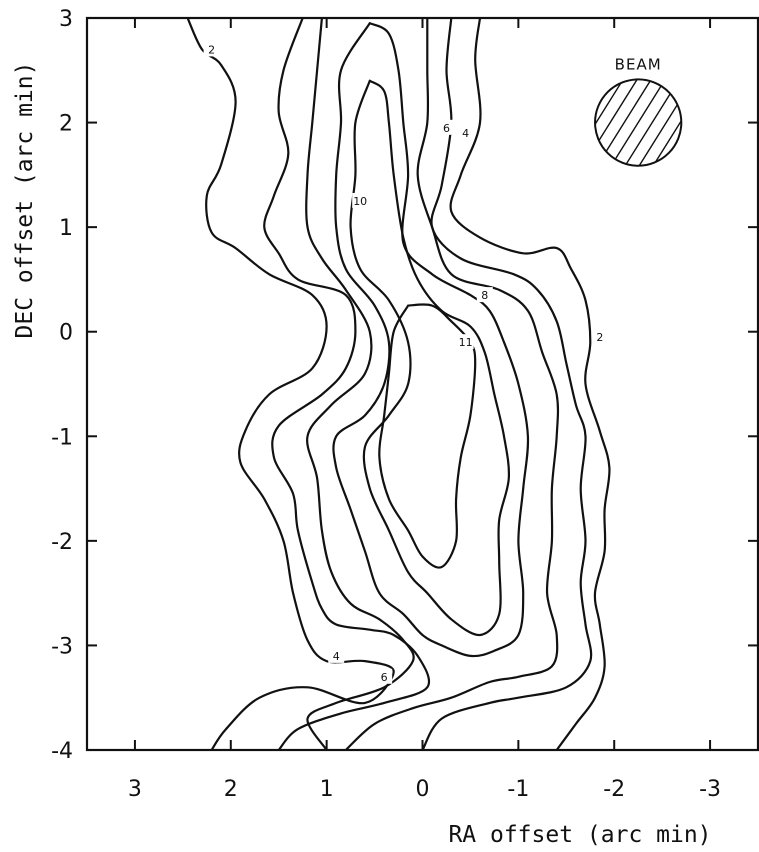 The image size is (759, 852). I want to click on beam-label: BEAM, so click(638, 64).